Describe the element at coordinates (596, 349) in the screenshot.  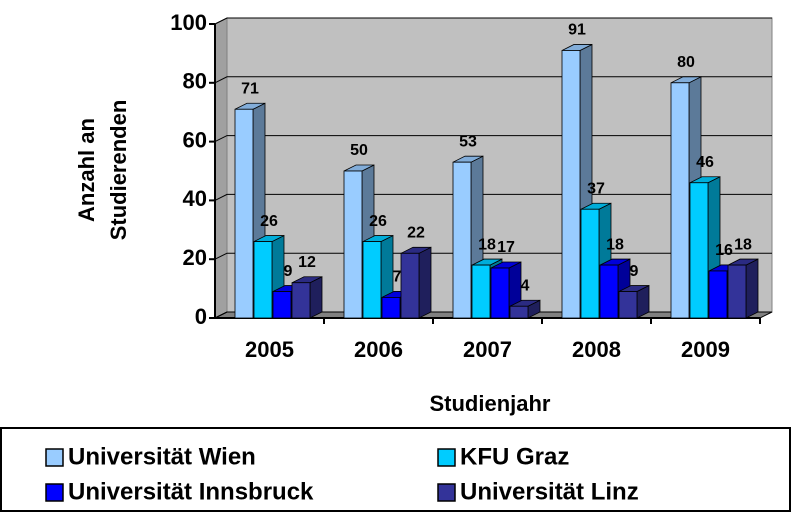
I see `x-tick-label: 2008` at that location.